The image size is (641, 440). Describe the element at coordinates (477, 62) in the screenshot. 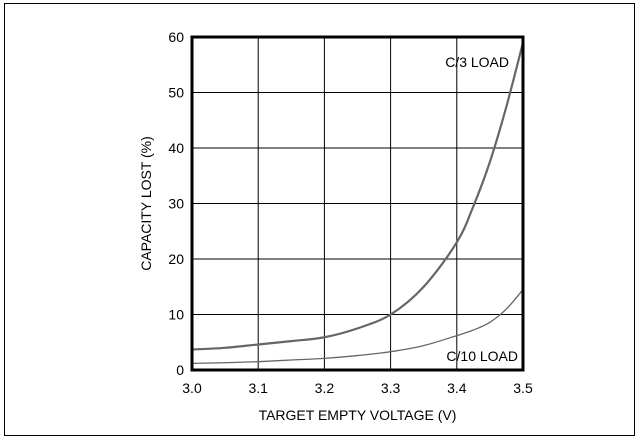

I see `series-label-c3-load: C/3 LOAD` at that location.